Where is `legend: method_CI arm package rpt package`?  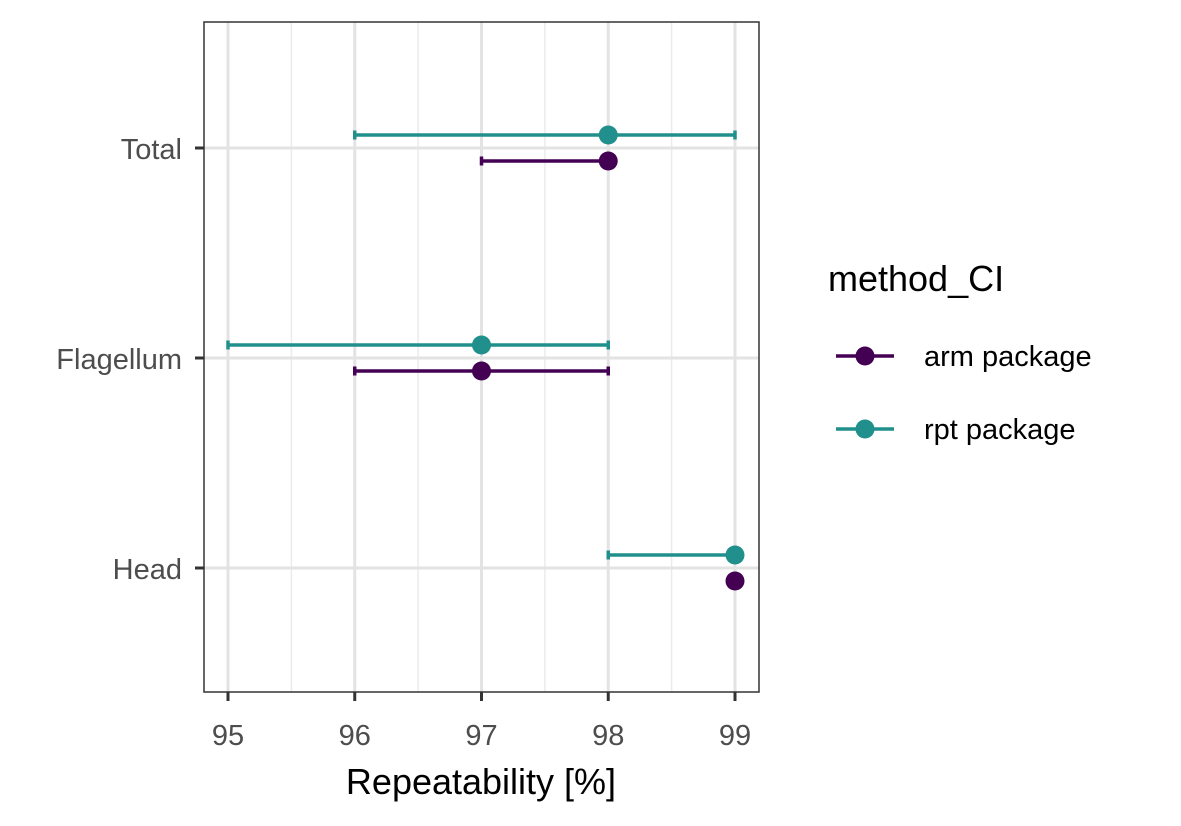 legend: method_CI arm package rpt package is located at coordinates (960, 352).